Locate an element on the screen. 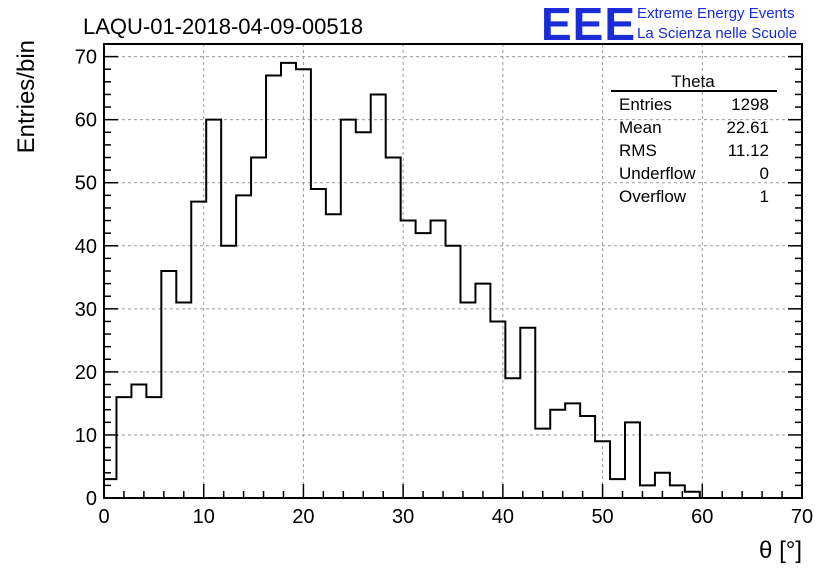  x-axis-title: θ [°] is located at coordinates (780, 550).